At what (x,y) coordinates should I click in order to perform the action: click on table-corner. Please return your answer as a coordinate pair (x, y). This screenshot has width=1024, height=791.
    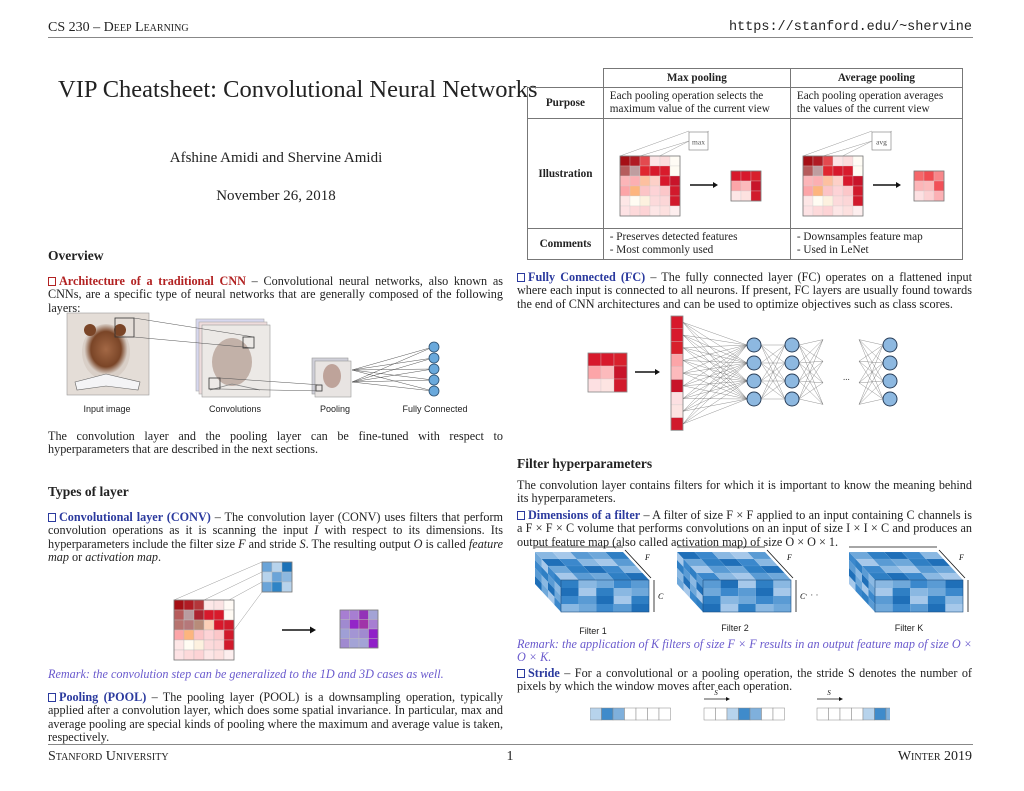
    Looking at the image, I should click on (565, 78).